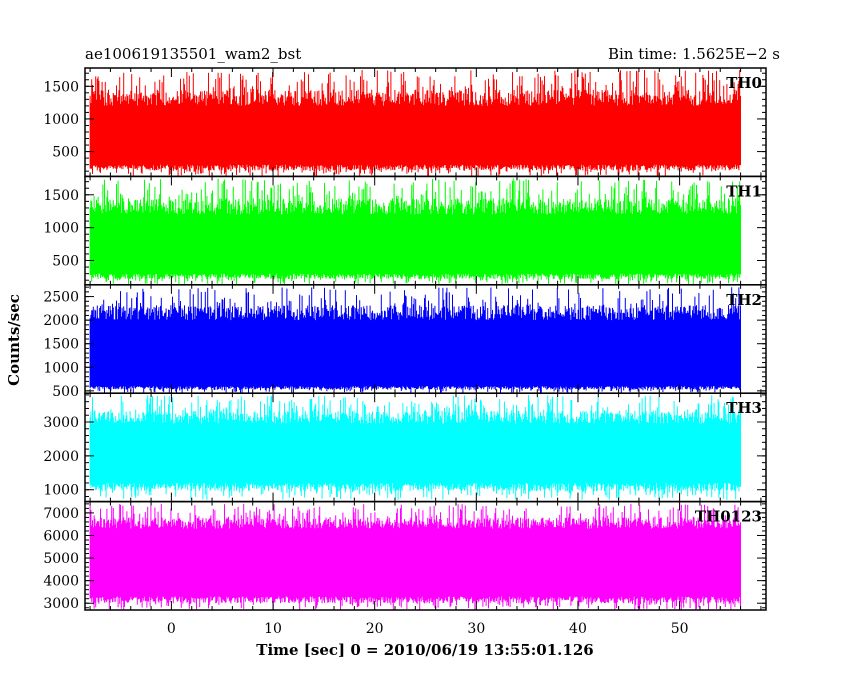  What do you see at coordinates (14, 340) in the screenshot?
I see `y-axis-label: Counts/sec` at bounding box center [14, 340].